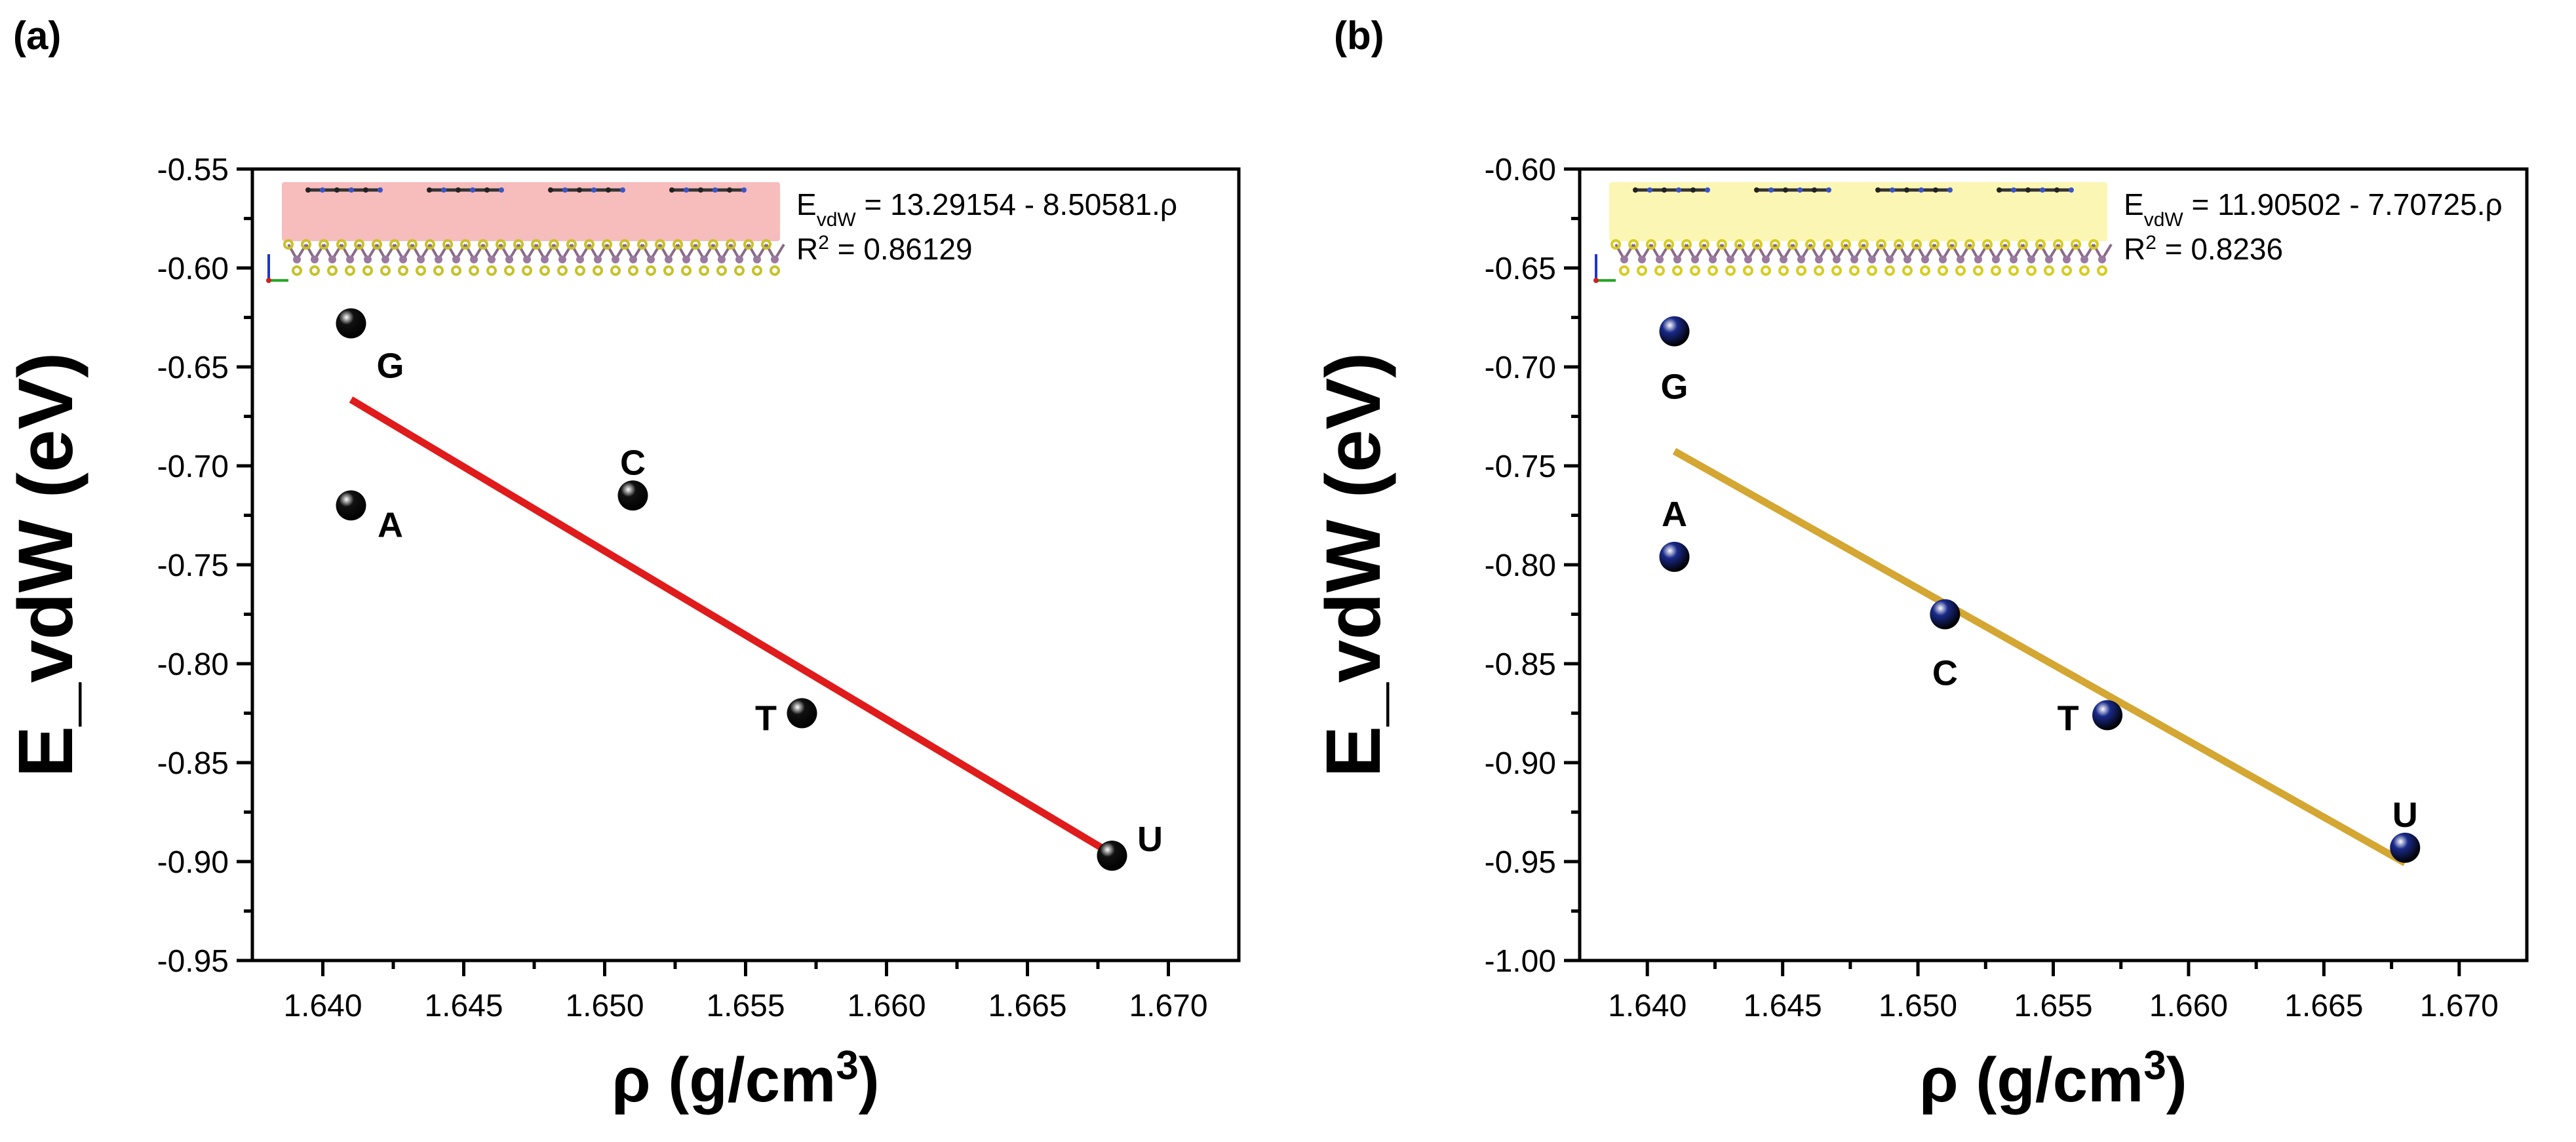 The width and height of the screenshot is (2576, 1142). I want to click on fit-equation: EvdW = 11.90502 - 7.70725.ρ, so click(2313, 209).